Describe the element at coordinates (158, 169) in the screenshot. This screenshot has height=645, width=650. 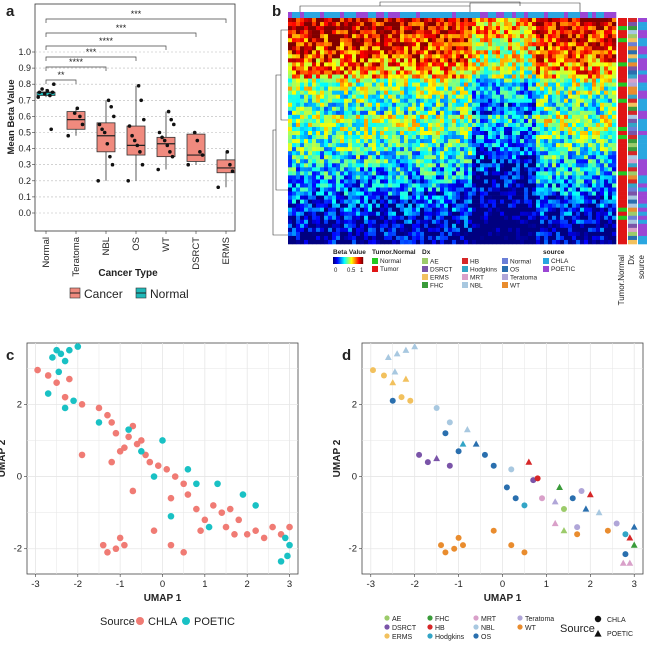
I see `box-point` at that location.